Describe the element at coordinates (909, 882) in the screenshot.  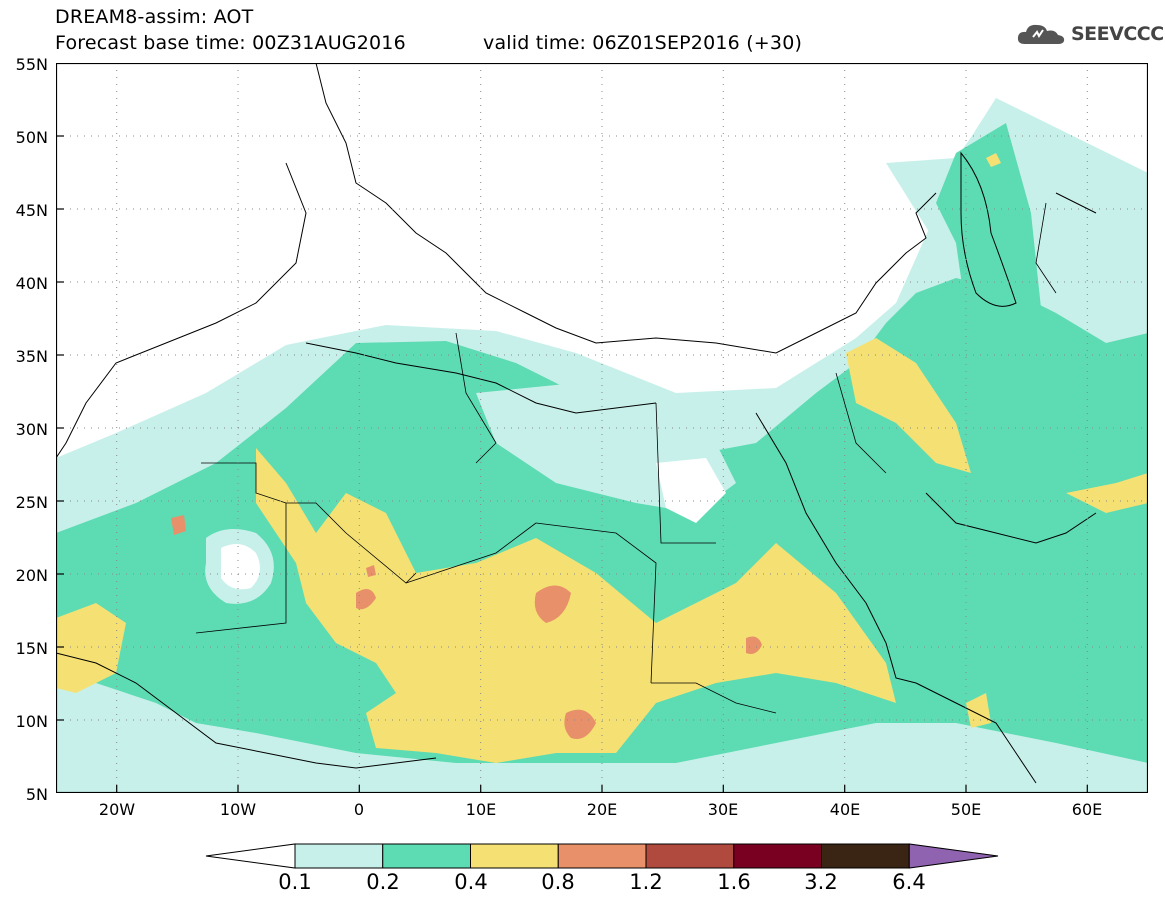
I see `colorbar-label: 6.4` at that location.